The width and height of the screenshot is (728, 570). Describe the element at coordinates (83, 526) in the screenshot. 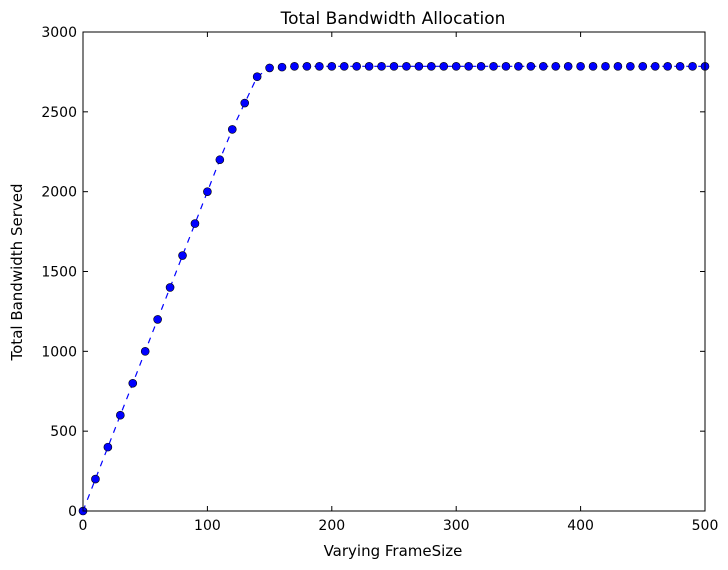

I see `x-tick-label: 0` at that location.